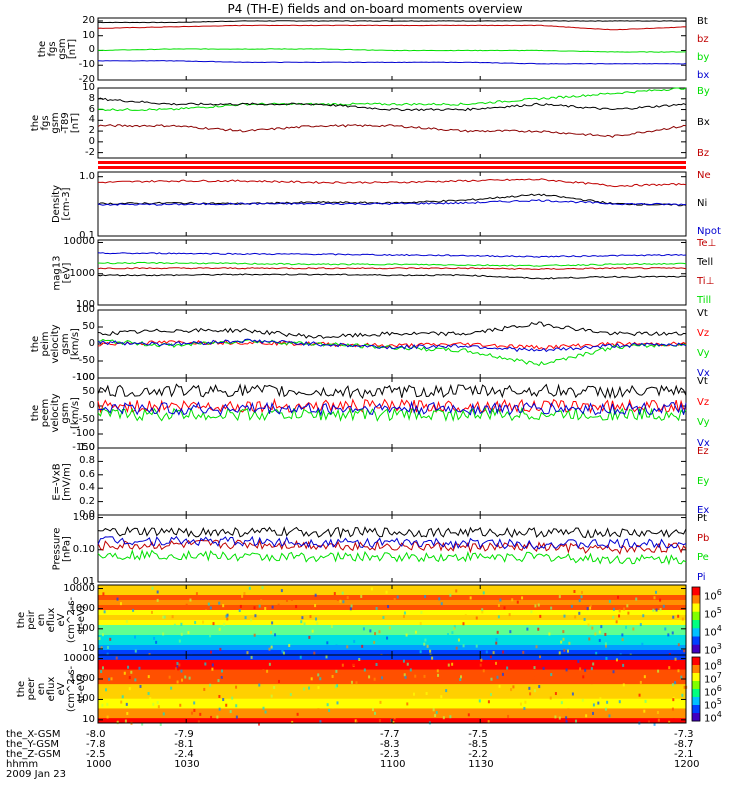 Image resolution: width=750 pixels, height=800 pixels. What do you see at coordinates (392, 99) in the screenshot?
I see `series-line-By` at bounding box center [392, 99].